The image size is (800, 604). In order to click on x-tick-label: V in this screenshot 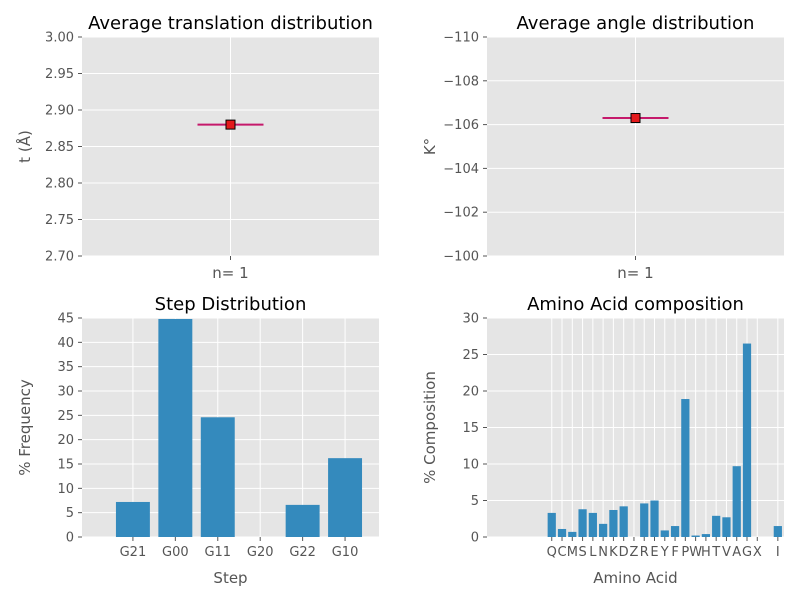, I will do `click(726, 552)`.